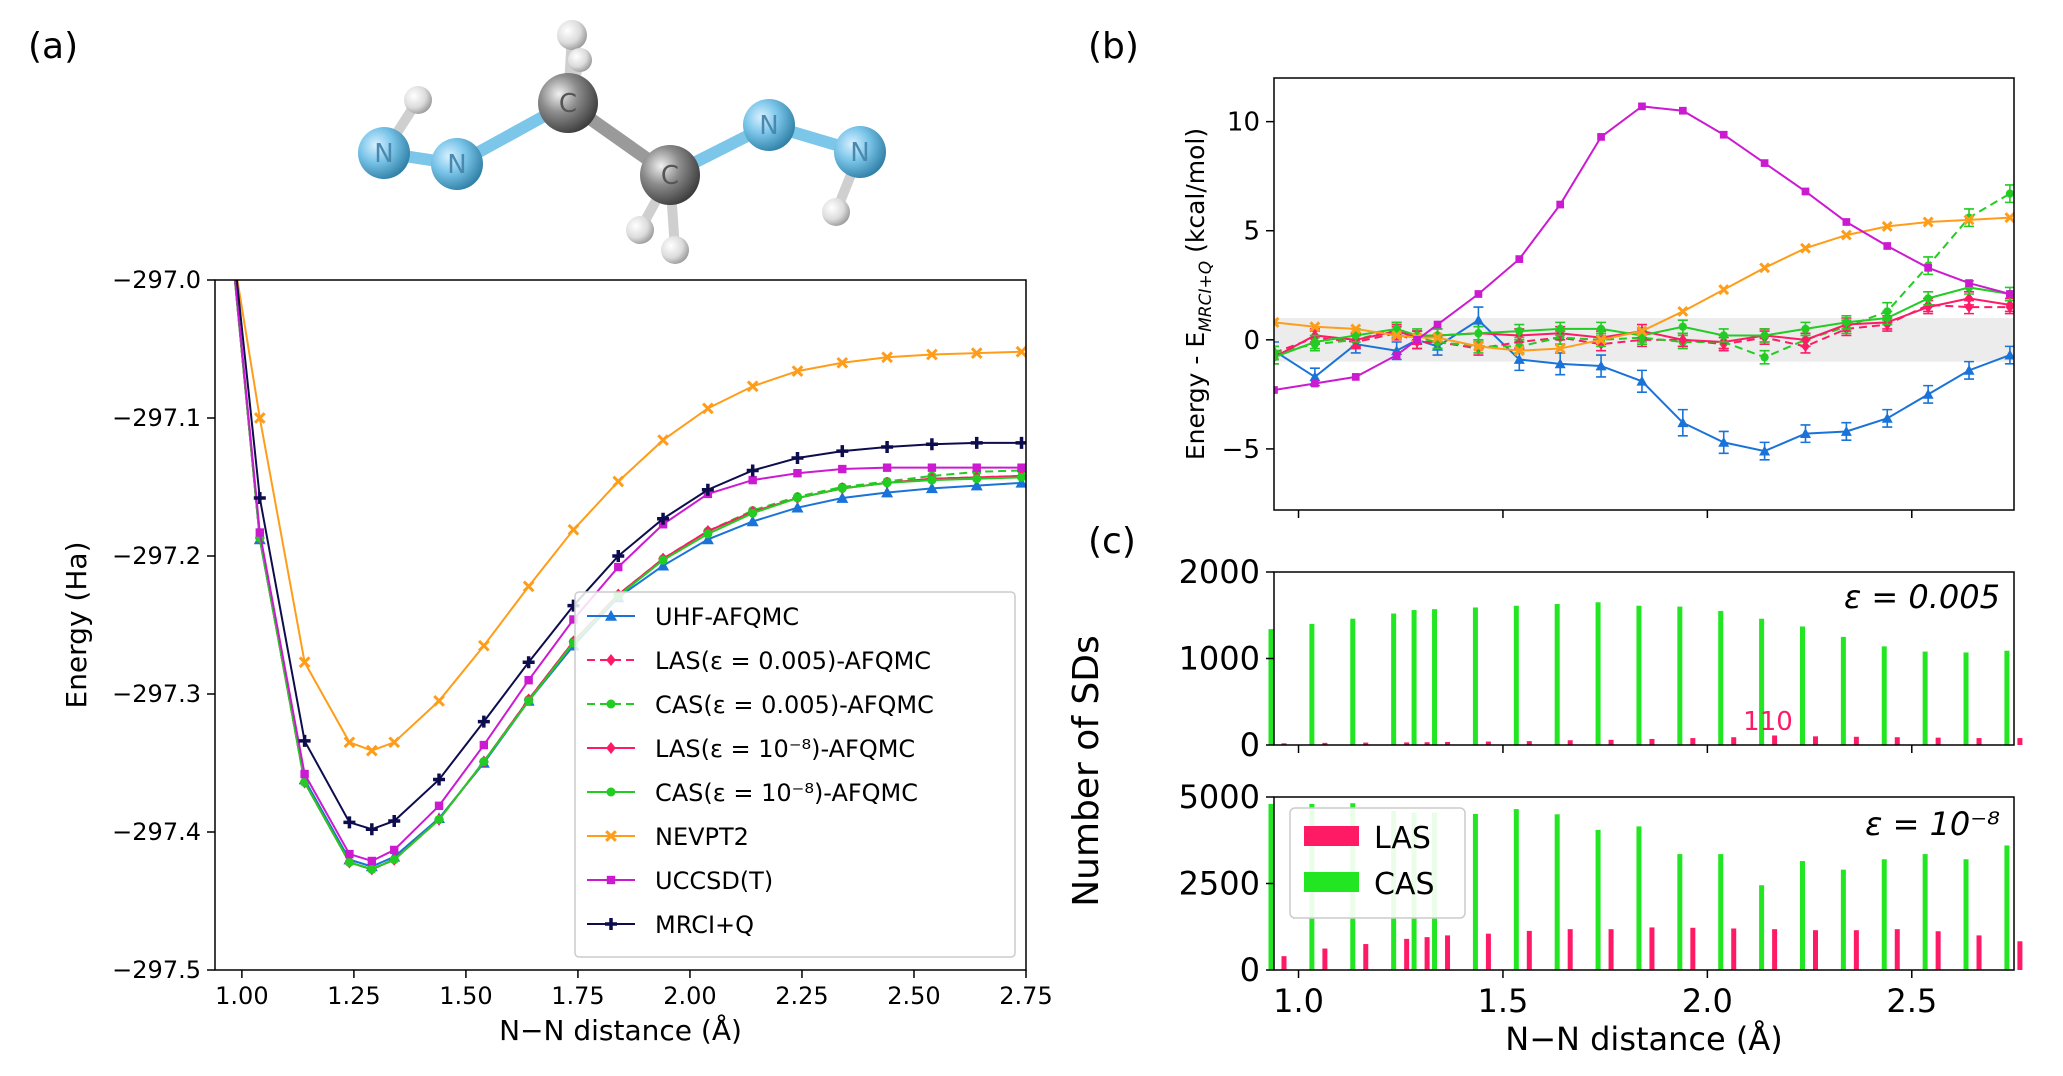  I want to click on x-axis-label: N−N distance (Å), so click(620, 1030).